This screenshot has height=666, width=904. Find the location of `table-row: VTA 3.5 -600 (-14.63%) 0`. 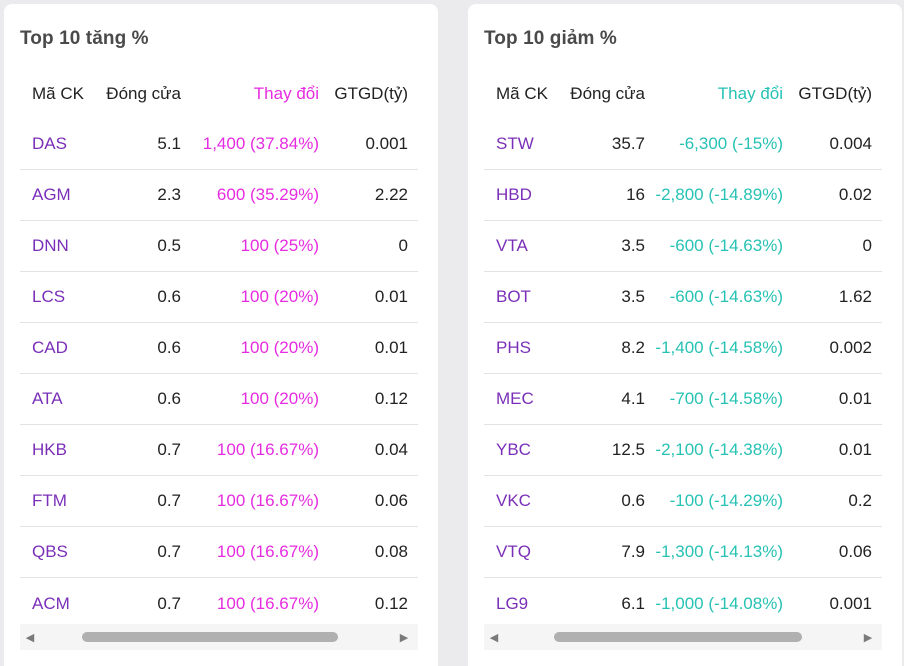

table-row: VTA 3.5 -600 (-14.63%) 0 is located at coordinates (683, 246).